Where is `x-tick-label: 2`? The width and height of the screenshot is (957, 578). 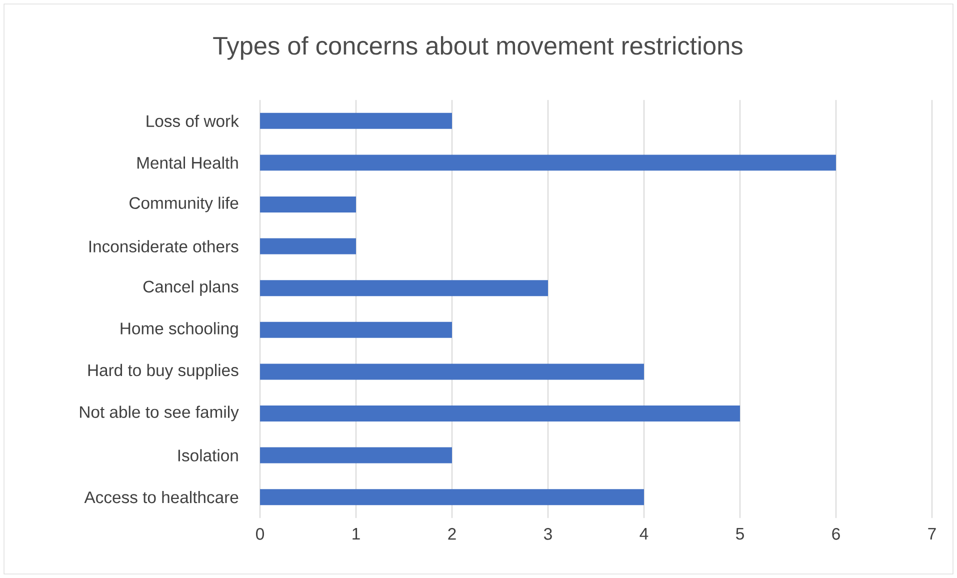
x-tick-label: 2 is located at coordinates (452, 534).